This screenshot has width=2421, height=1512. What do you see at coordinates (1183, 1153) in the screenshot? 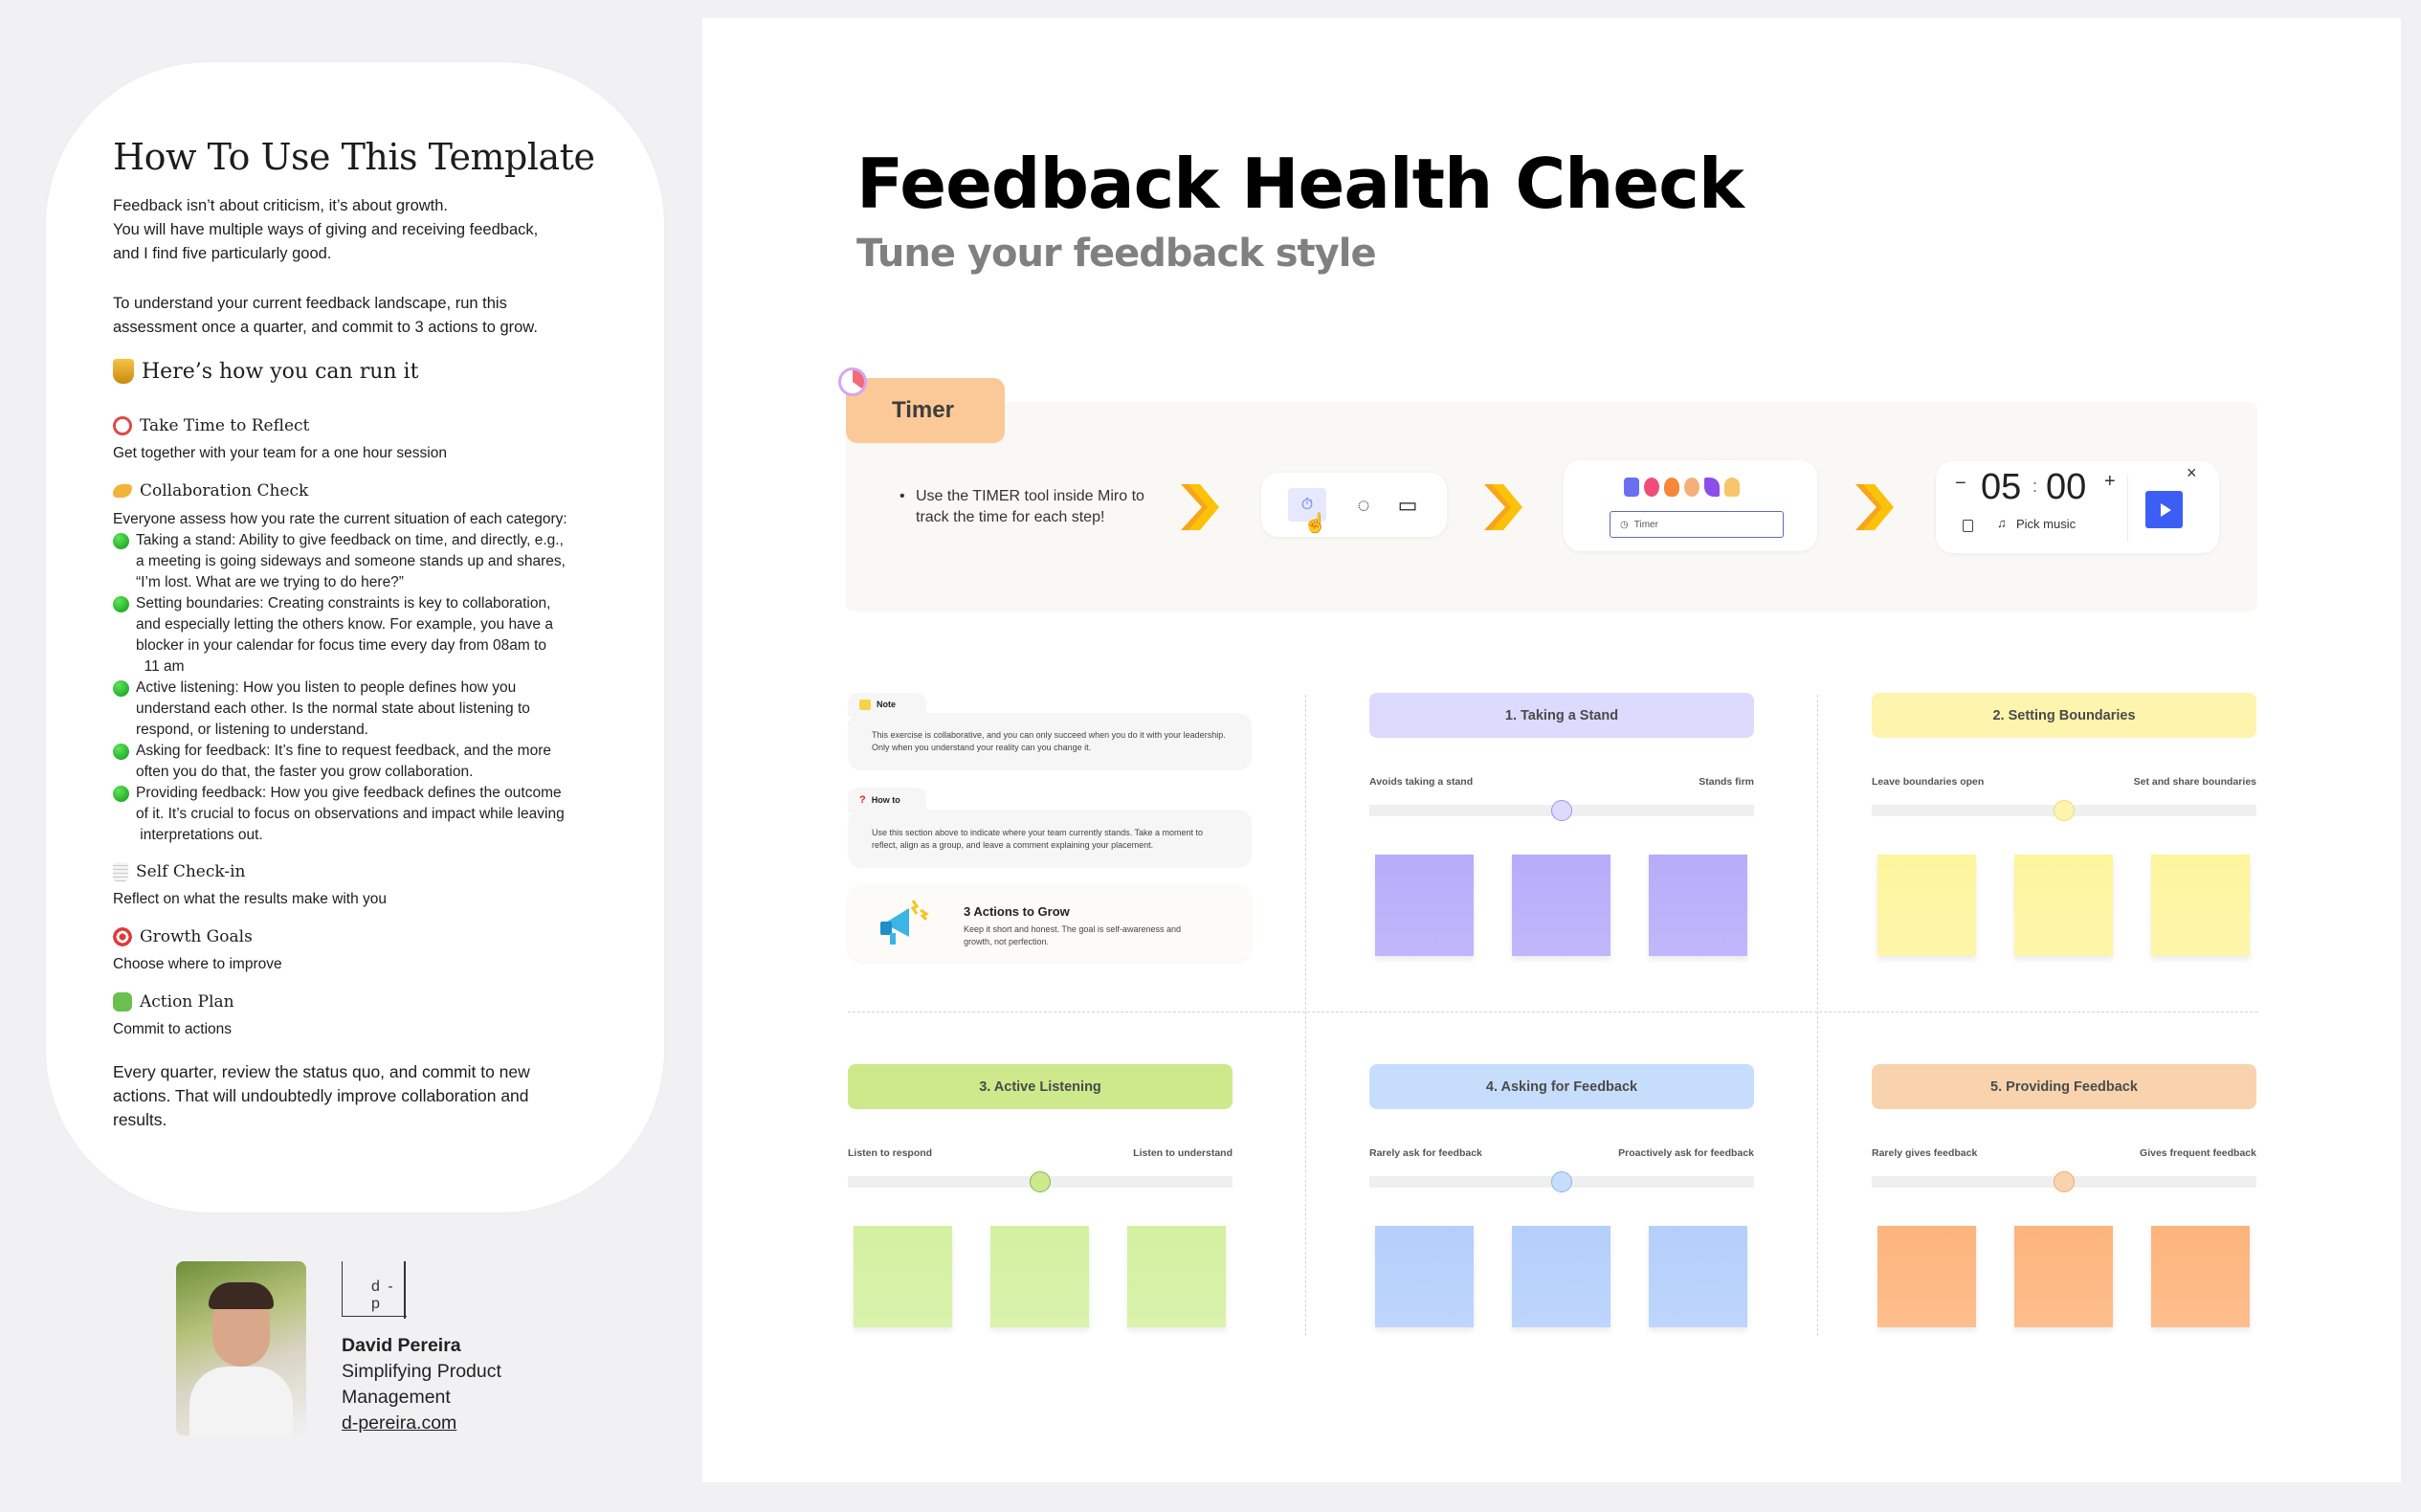
I see `scale-right-label: Listen to understand` at bounding box center [1183, 1153].